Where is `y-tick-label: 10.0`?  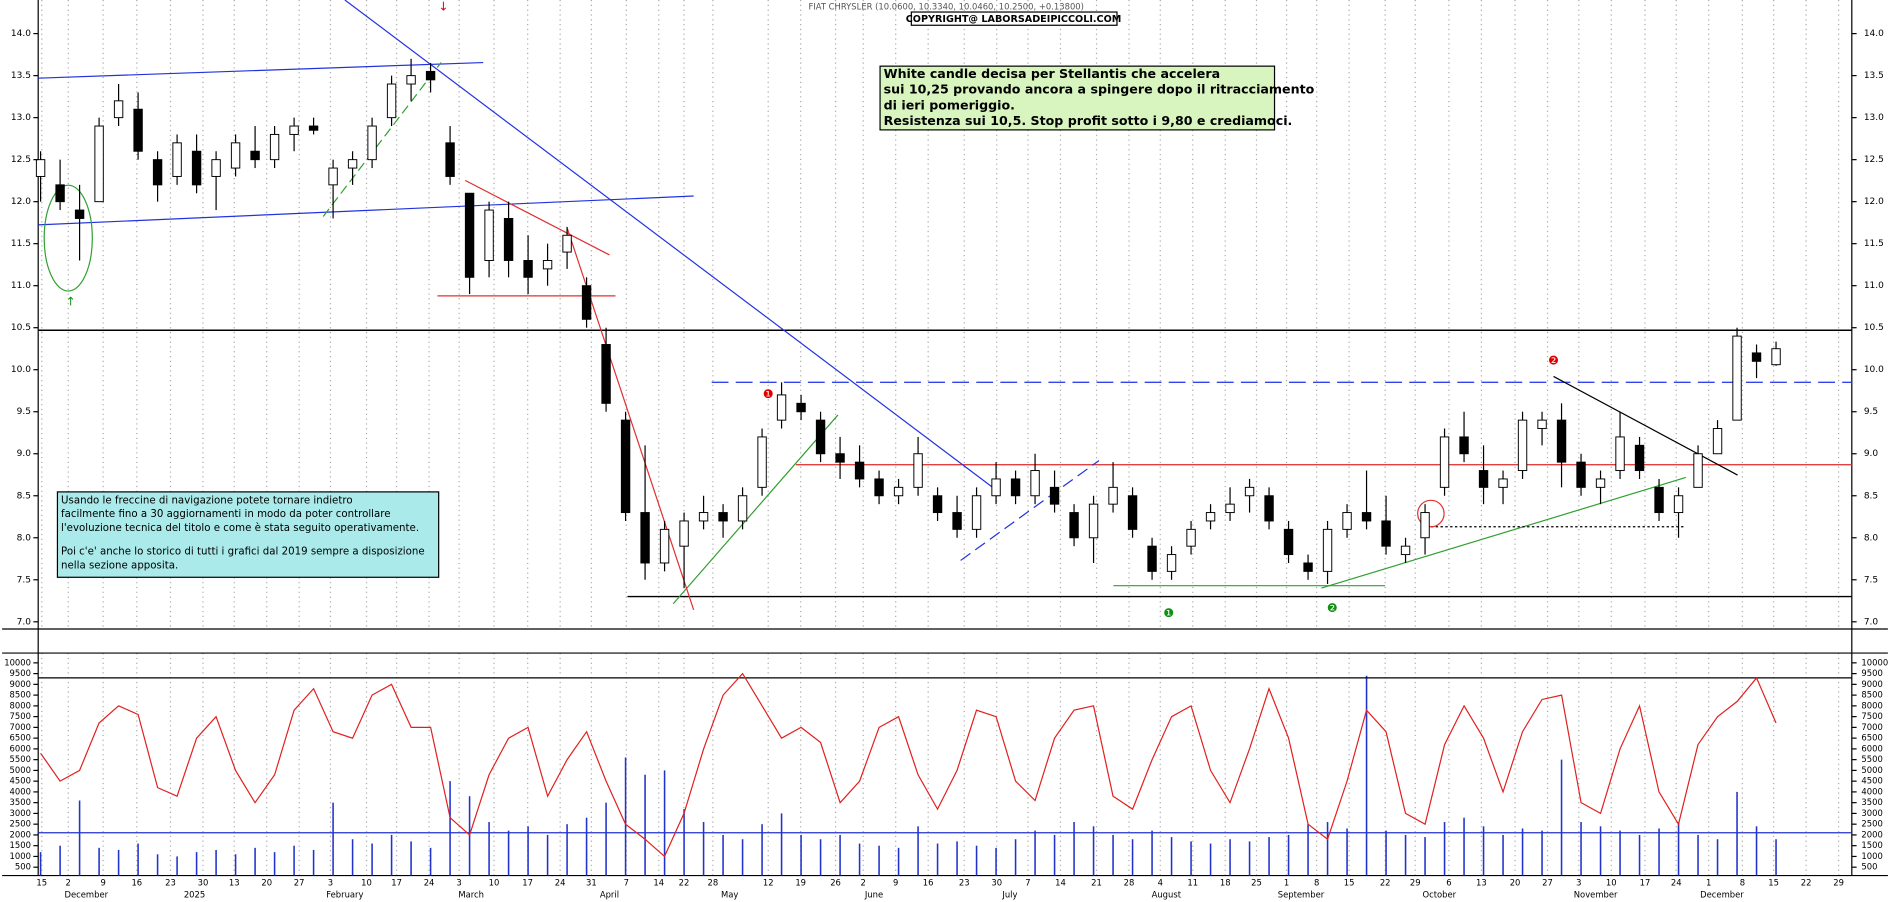 y-tick-label: 10.0 is located at coordinates (1874, 370).